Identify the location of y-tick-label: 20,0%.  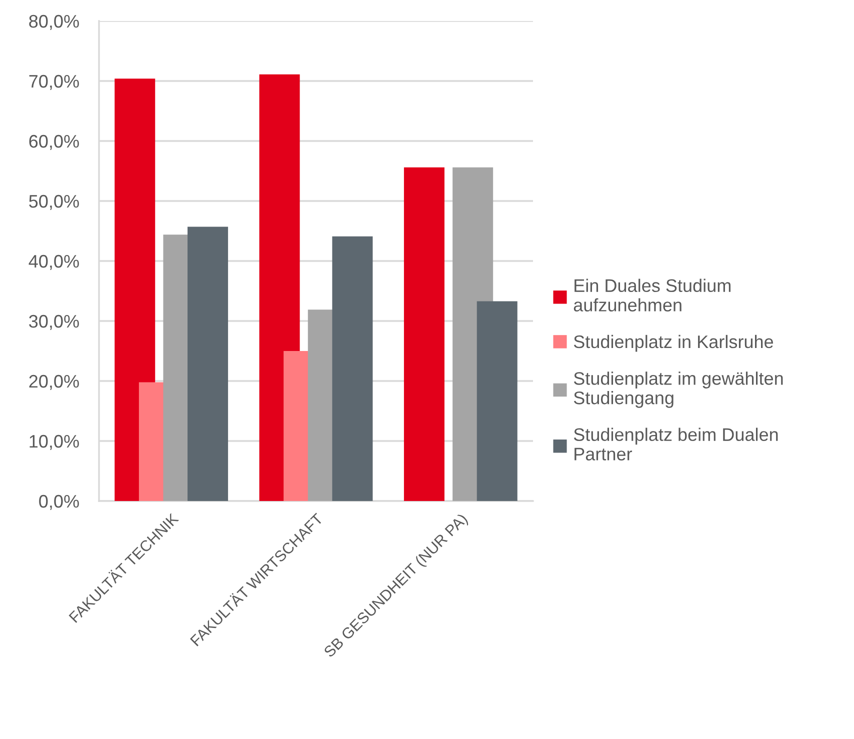
(54, 382).